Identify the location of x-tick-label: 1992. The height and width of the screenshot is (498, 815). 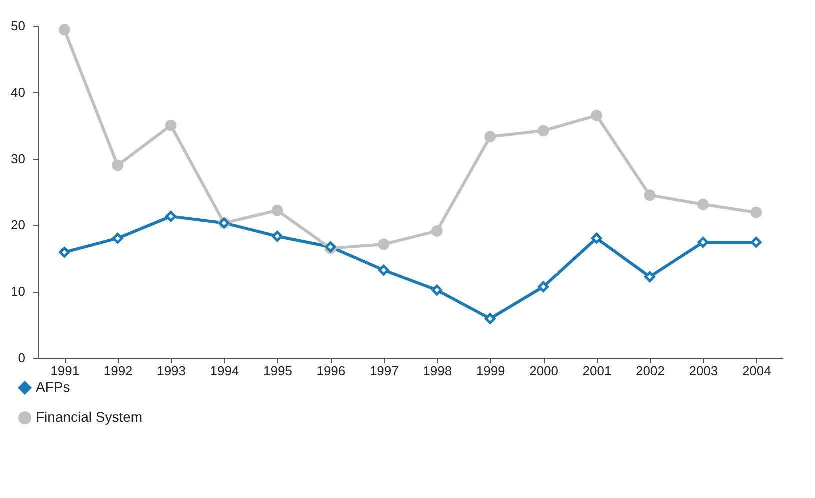
(118, 371).